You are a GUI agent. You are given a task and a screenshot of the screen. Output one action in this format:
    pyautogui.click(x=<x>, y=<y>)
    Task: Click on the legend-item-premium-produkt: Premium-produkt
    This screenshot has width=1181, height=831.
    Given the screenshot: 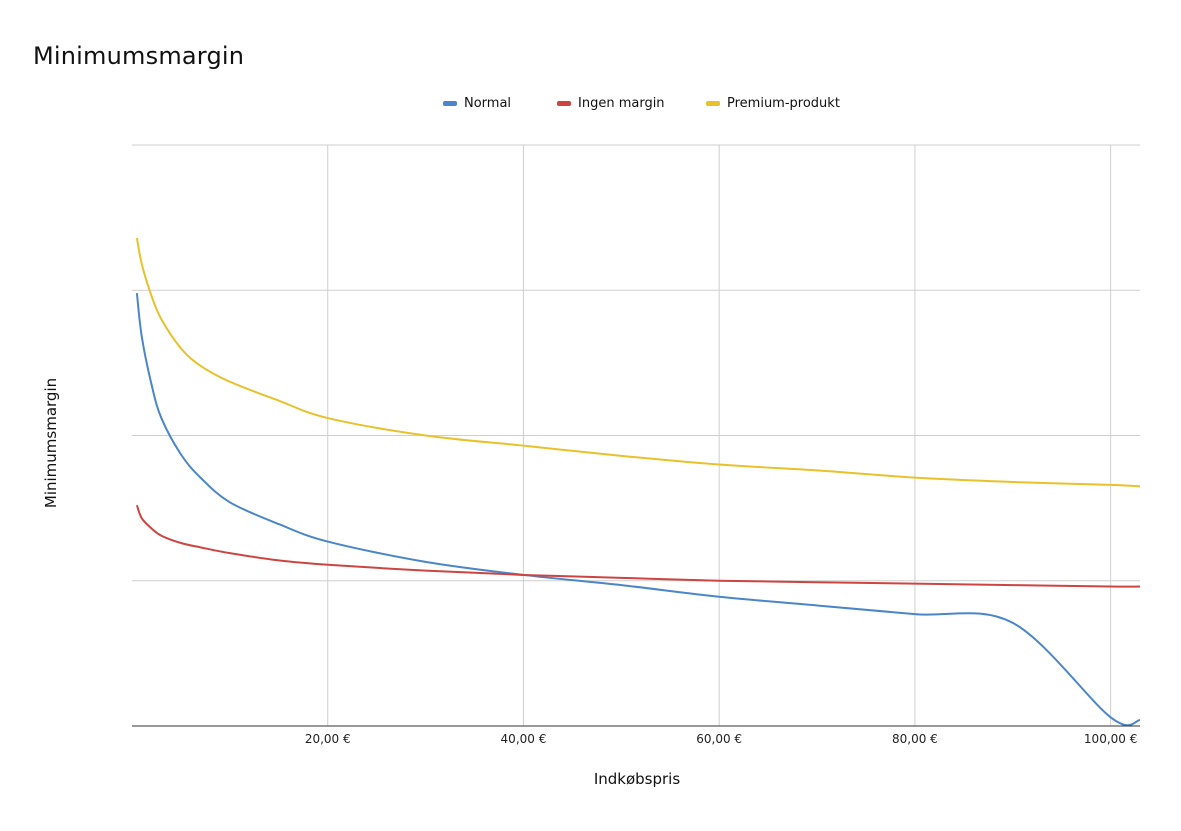 What is the action you would take?
    pyautogui.click(x=773, y=103)
    